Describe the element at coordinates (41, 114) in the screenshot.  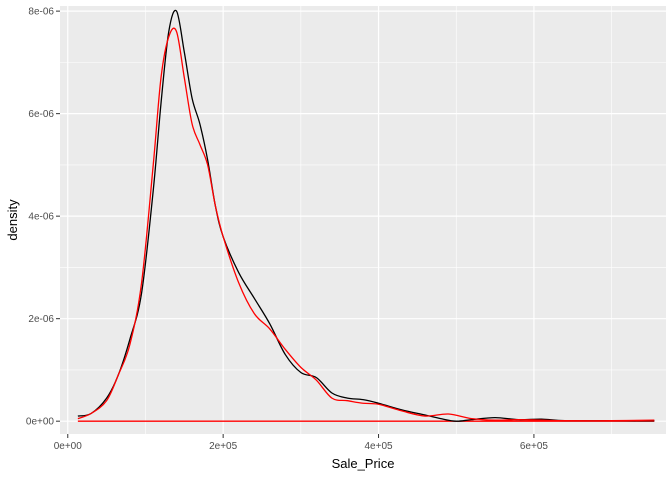
I see `y-tick-label: 6e-06` at that location.